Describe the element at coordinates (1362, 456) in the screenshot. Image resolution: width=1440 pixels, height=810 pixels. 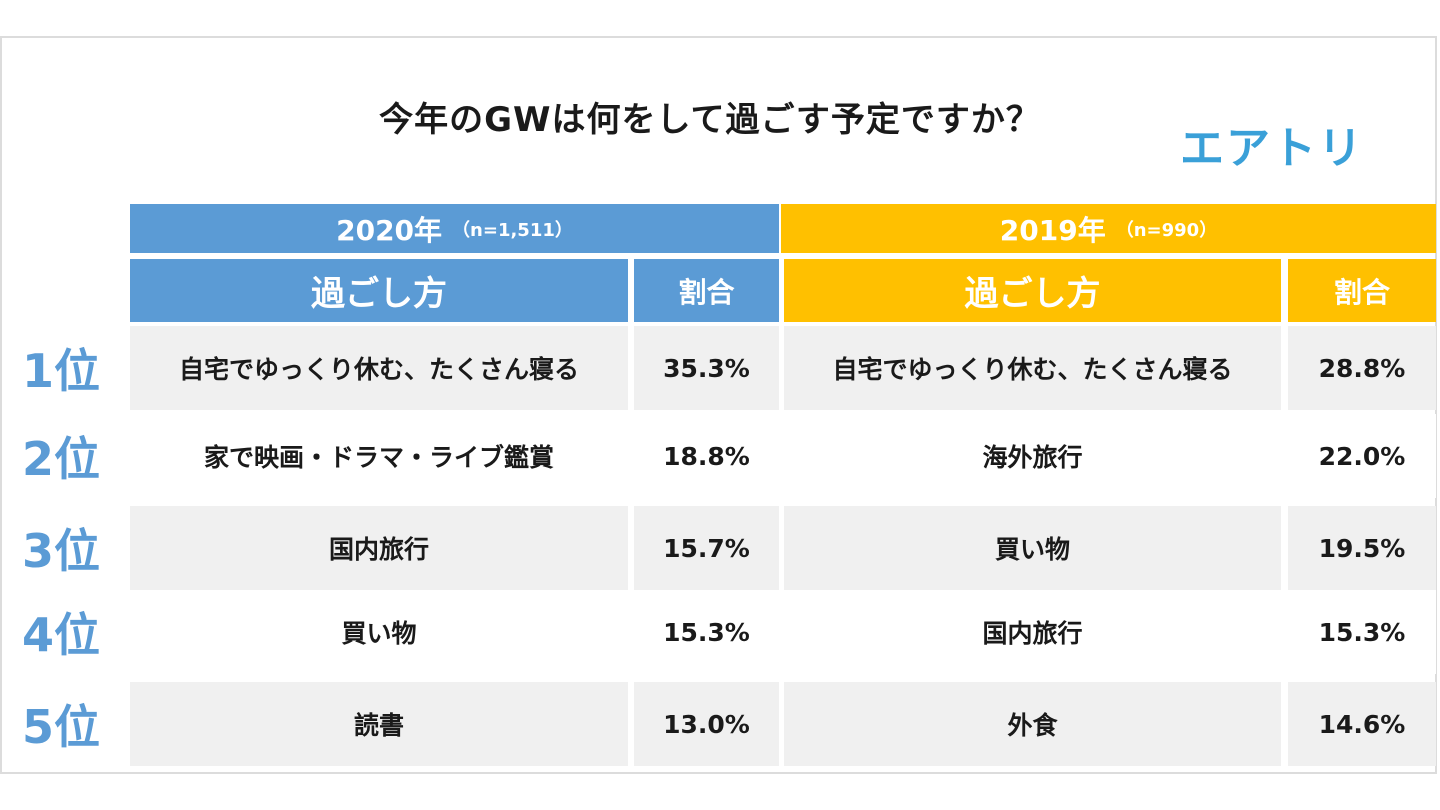
I see `cell-ratio-2019: 22.0%` at that location.